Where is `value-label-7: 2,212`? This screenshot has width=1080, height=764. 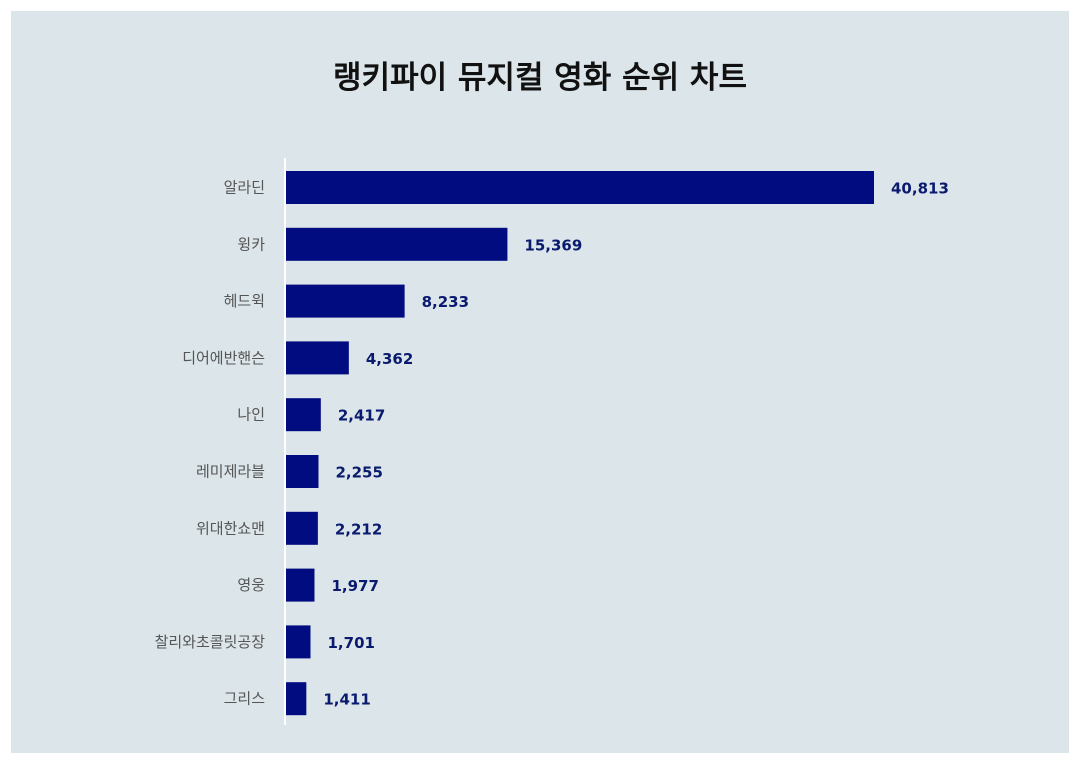
value-label-7: 2,212 is located at coordinates (358, 529).